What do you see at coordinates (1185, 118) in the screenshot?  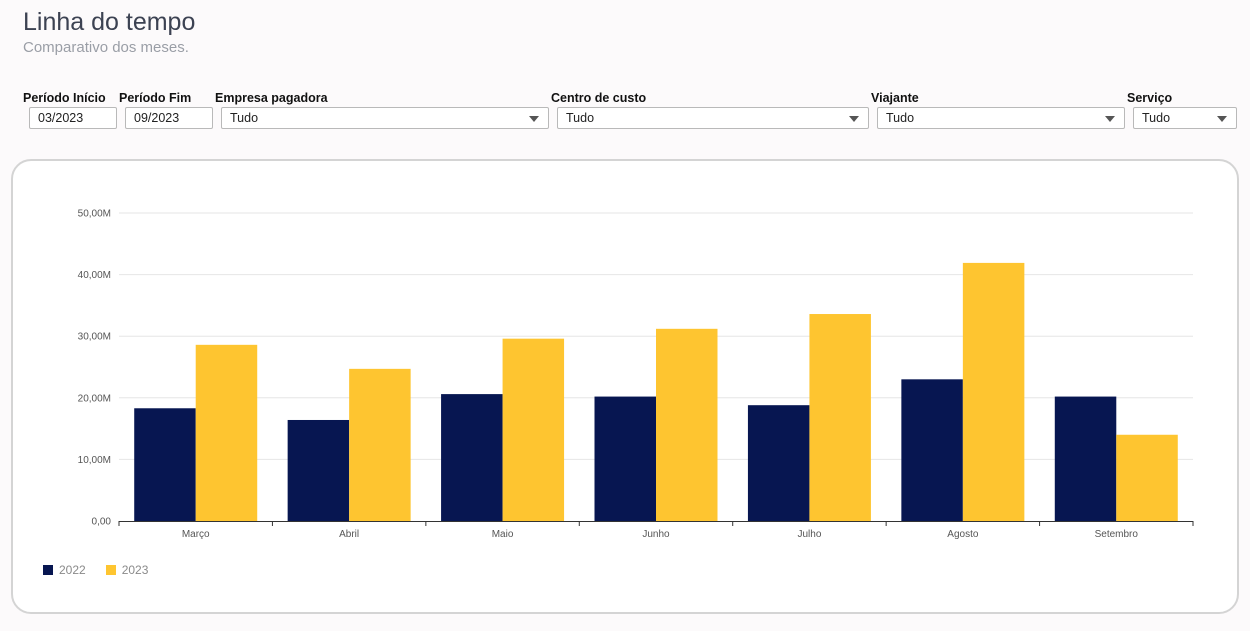 I see `service-select: Tudo` at bounding box center [1185, 118].